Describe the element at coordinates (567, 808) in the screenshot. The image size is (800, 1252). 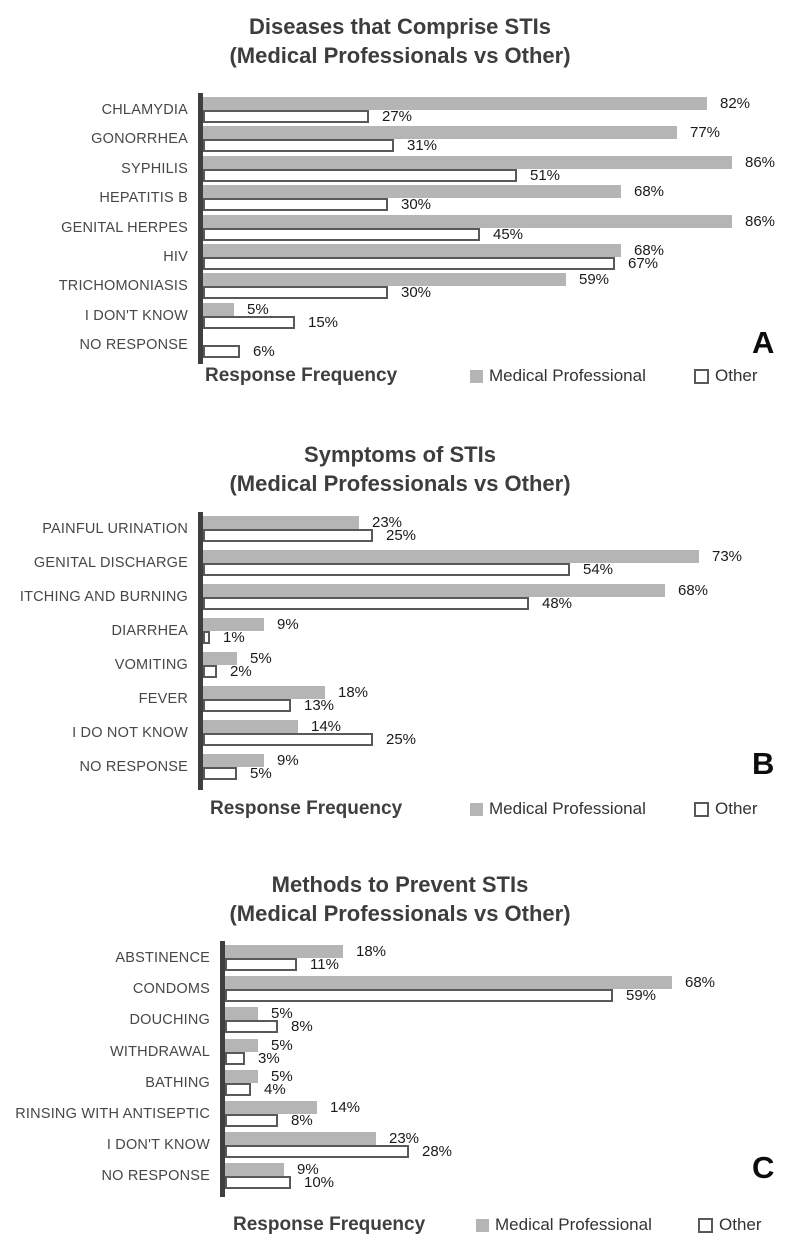
I see `panel-b-legend-medical-label: Medical Professional` at that location.